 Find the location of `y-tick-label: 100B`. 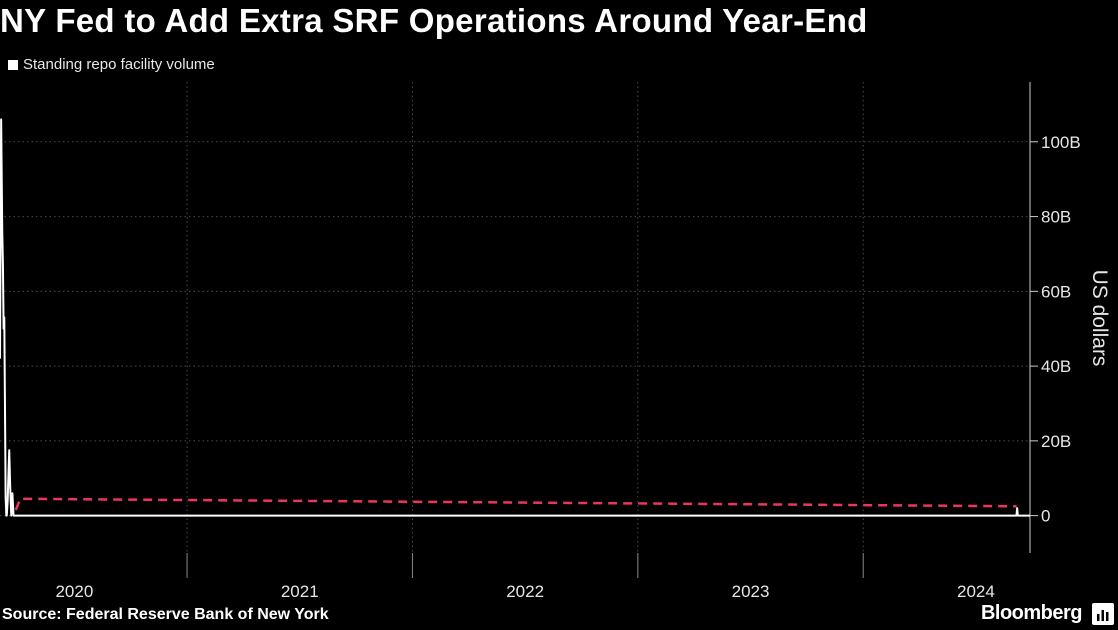

y-tick-label: 100B is located at coordinates (1061, 142).